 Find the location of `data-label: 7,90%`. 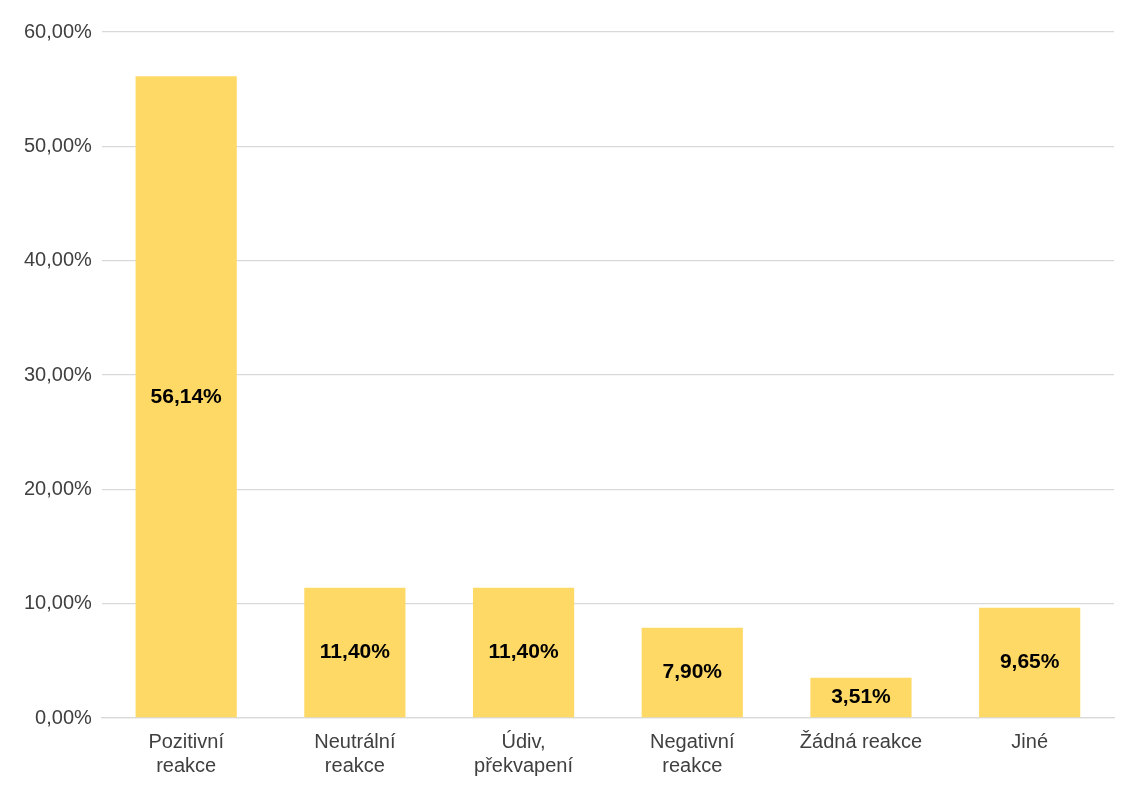

data-label: 7,90% is located at coordinates (692, 671).